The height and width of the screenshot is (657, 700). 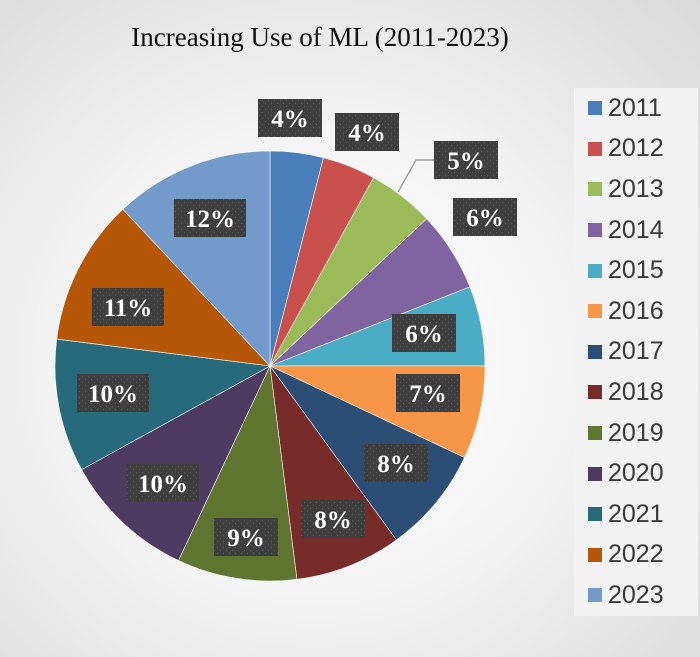 I want to click on data-label-text: 7%, so click(x=428, y=394).